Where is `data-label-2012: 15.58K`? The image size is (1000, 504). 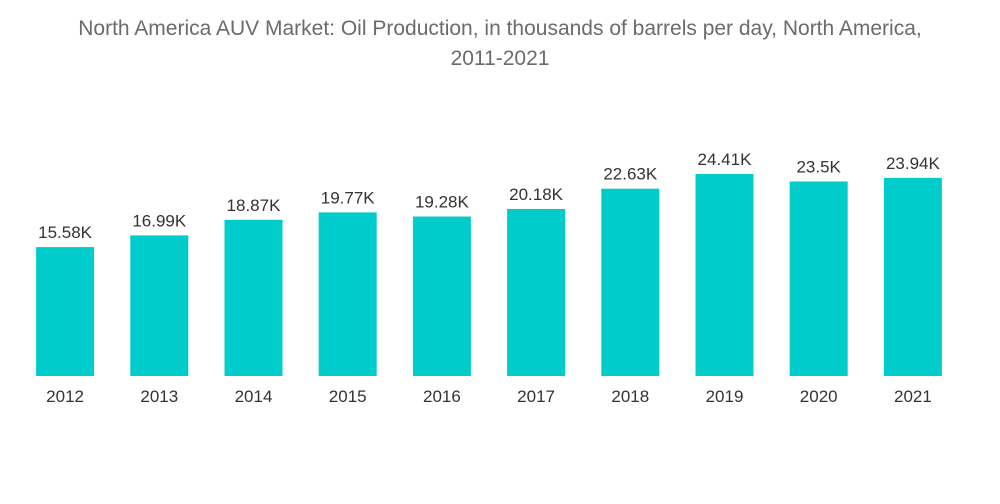
data-label-2012: 15.58K is located at coordinates (65, 232).